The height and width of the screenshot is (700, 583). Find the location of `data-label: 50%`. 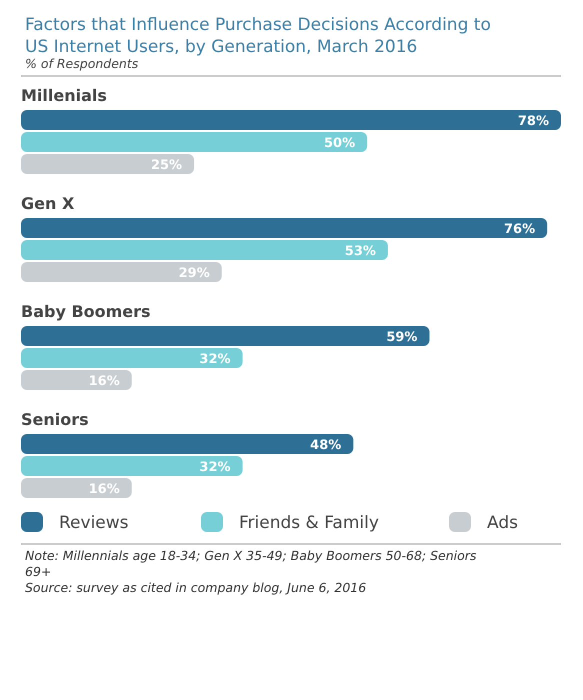

data-label: 50% is located at coordinates (340, 143).